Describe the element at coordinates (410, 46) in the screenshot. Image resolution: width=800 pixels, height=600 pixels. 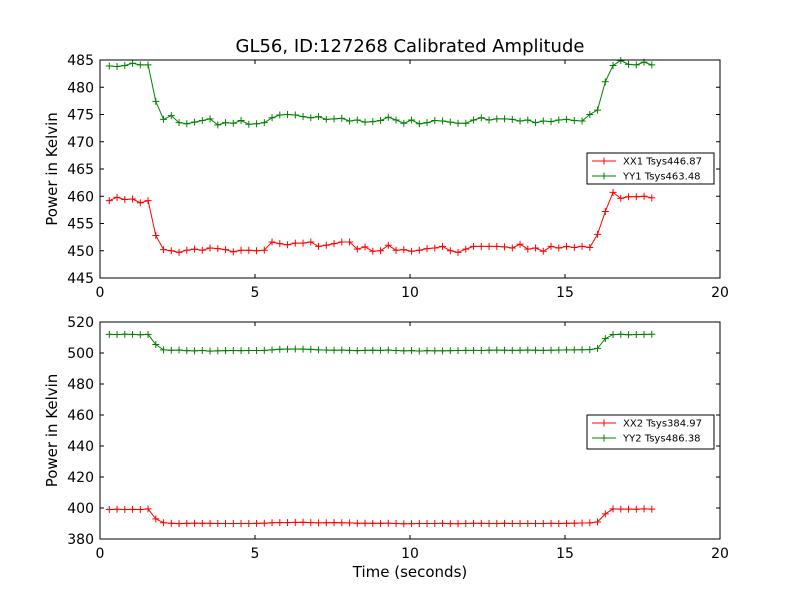
I see `chart-title: GL56, ID:127268 Calibrated Amplitude` at that location.